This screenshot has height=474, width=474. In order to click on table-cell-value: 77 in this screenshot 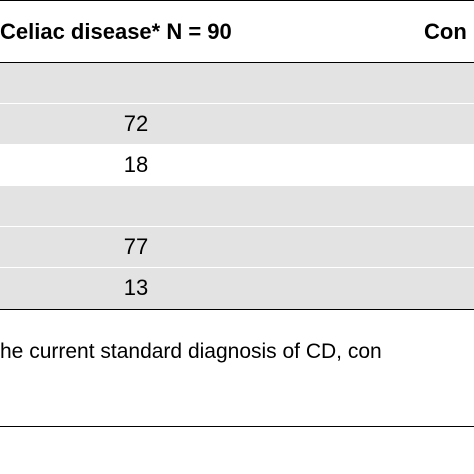, I will do `click(136, 246)`.